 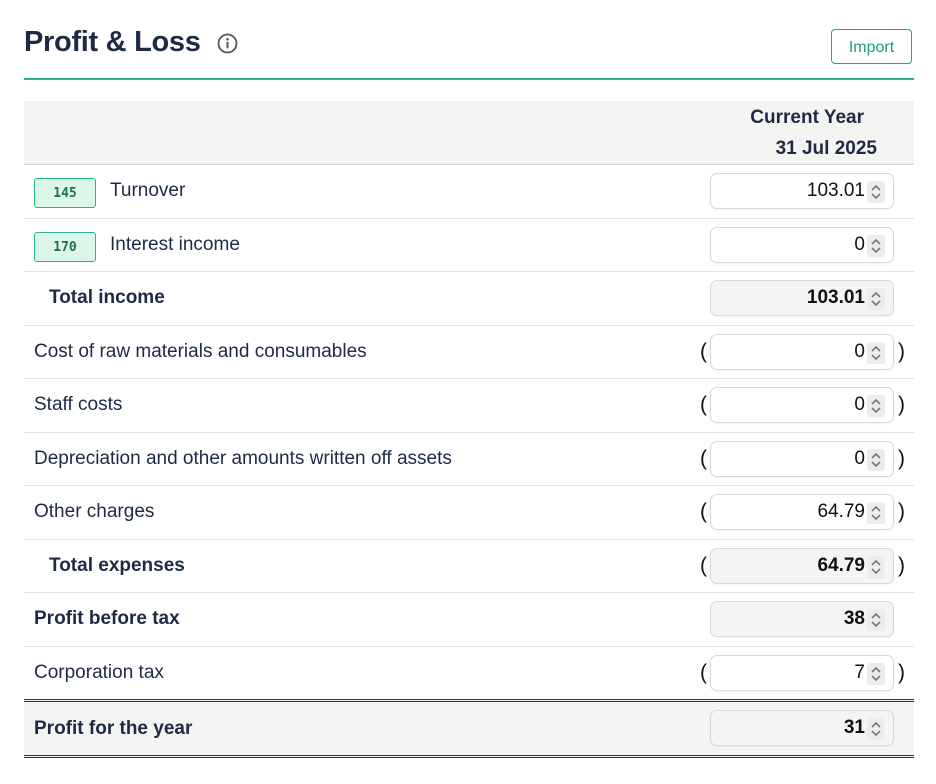 I want to click on table-header: Current Year 31 Jul 2025, so click(x=469, y=133).